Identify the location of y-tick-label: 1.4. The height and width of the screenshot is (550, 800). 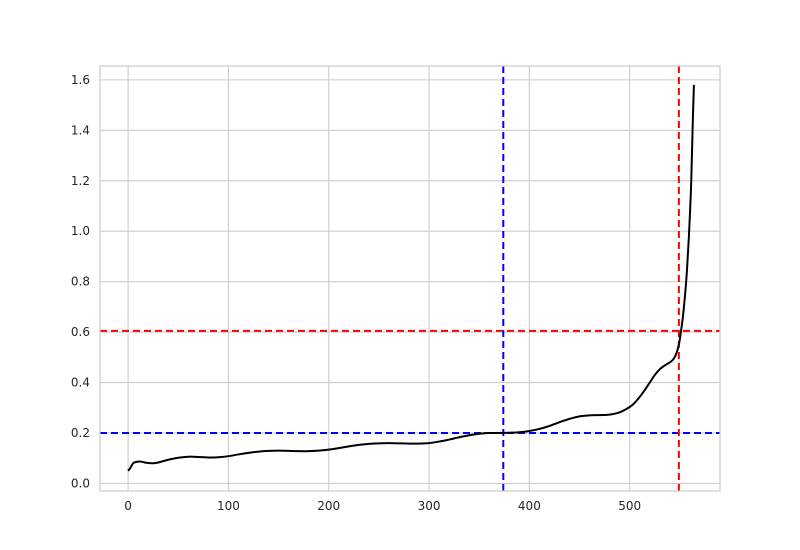
(80, 130).